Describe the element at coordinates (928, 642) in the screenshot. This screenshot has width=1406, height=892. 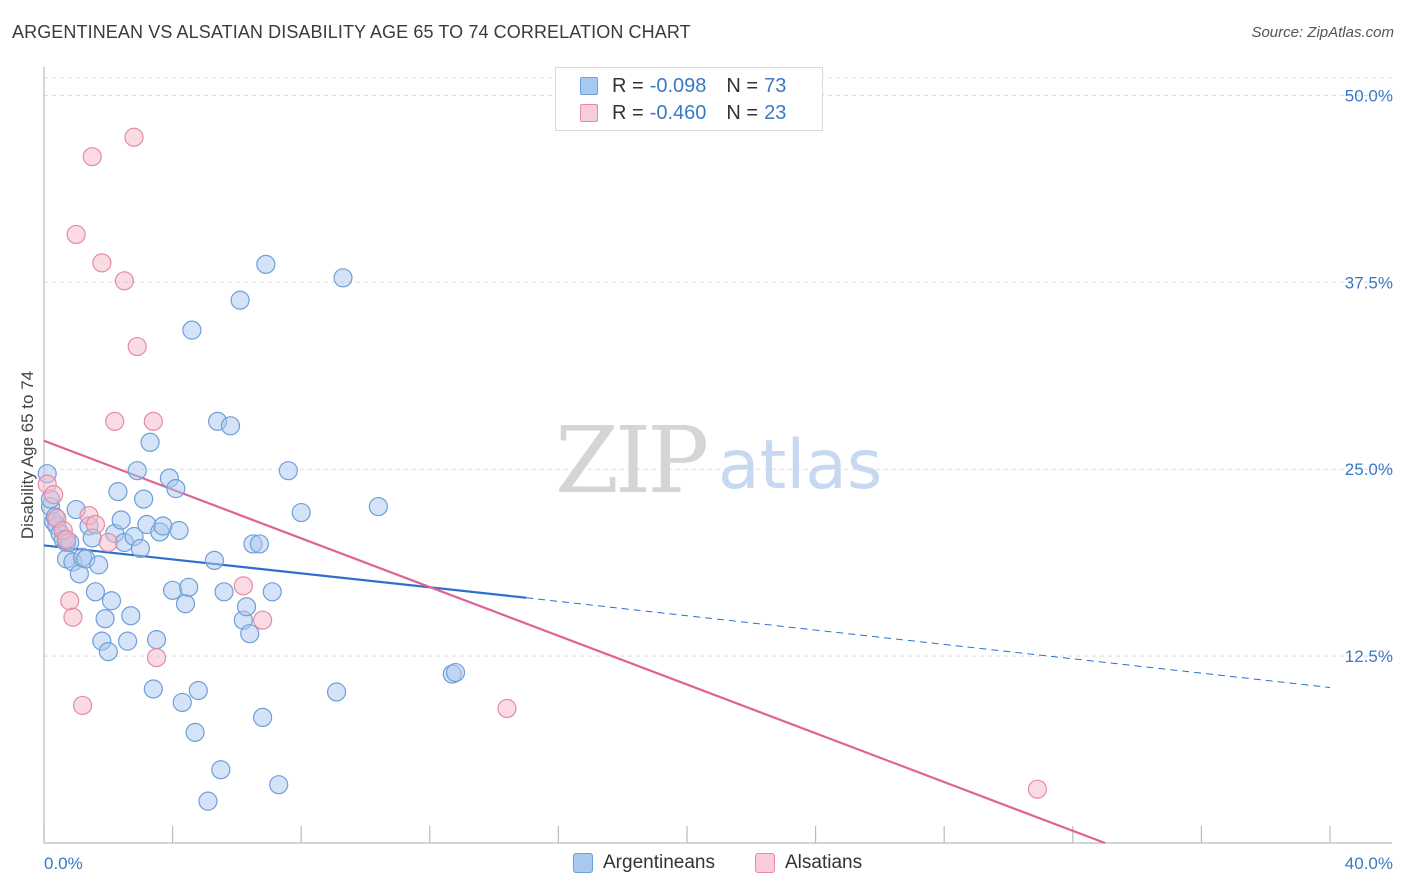
I see `argentineans-trend-extension` at that location.